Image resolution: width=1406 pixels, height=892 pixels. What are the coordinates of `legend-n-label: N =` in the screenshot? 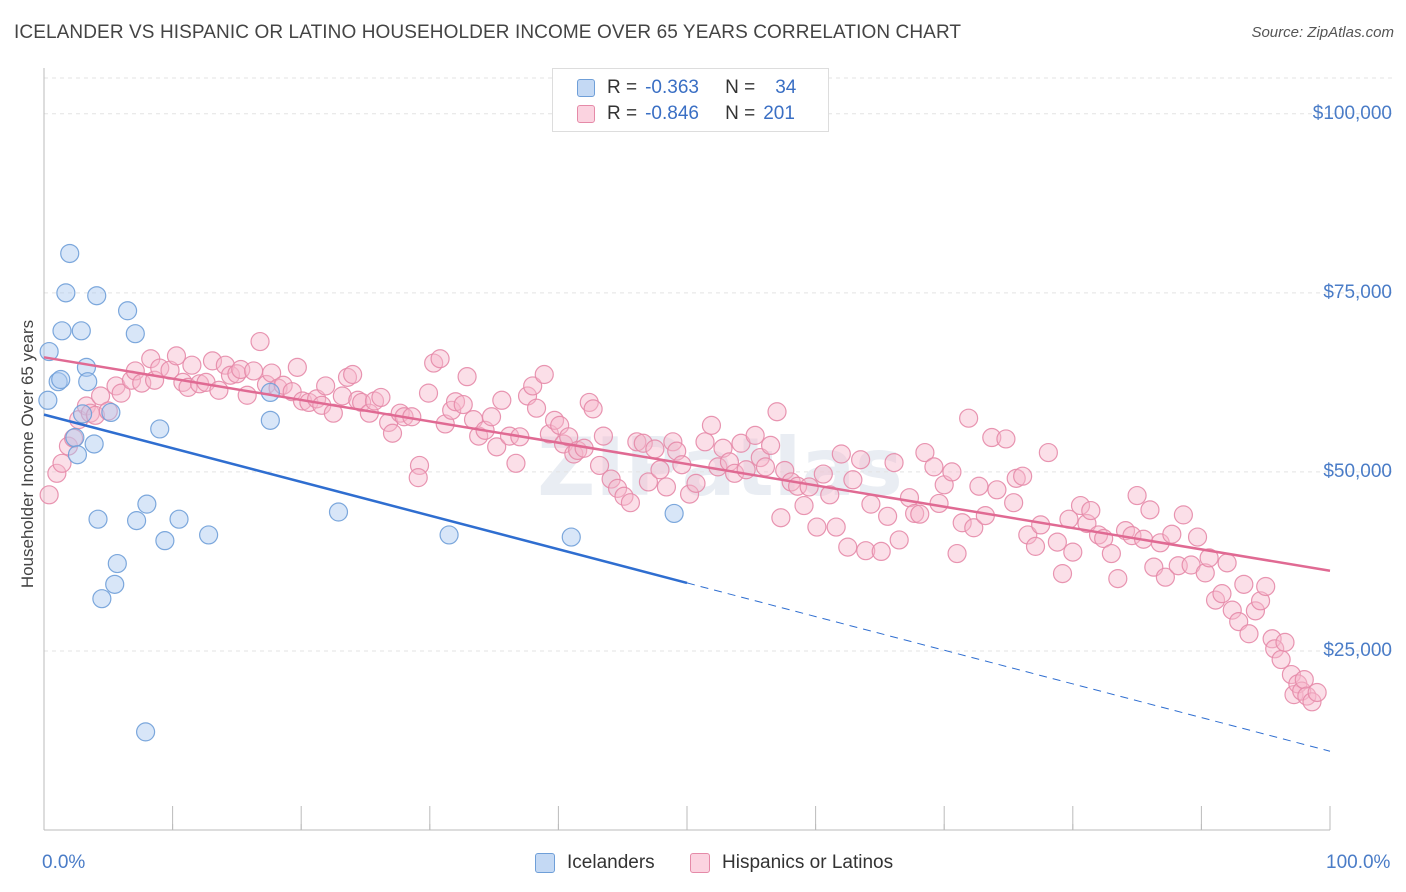 It's located at (740, 113).